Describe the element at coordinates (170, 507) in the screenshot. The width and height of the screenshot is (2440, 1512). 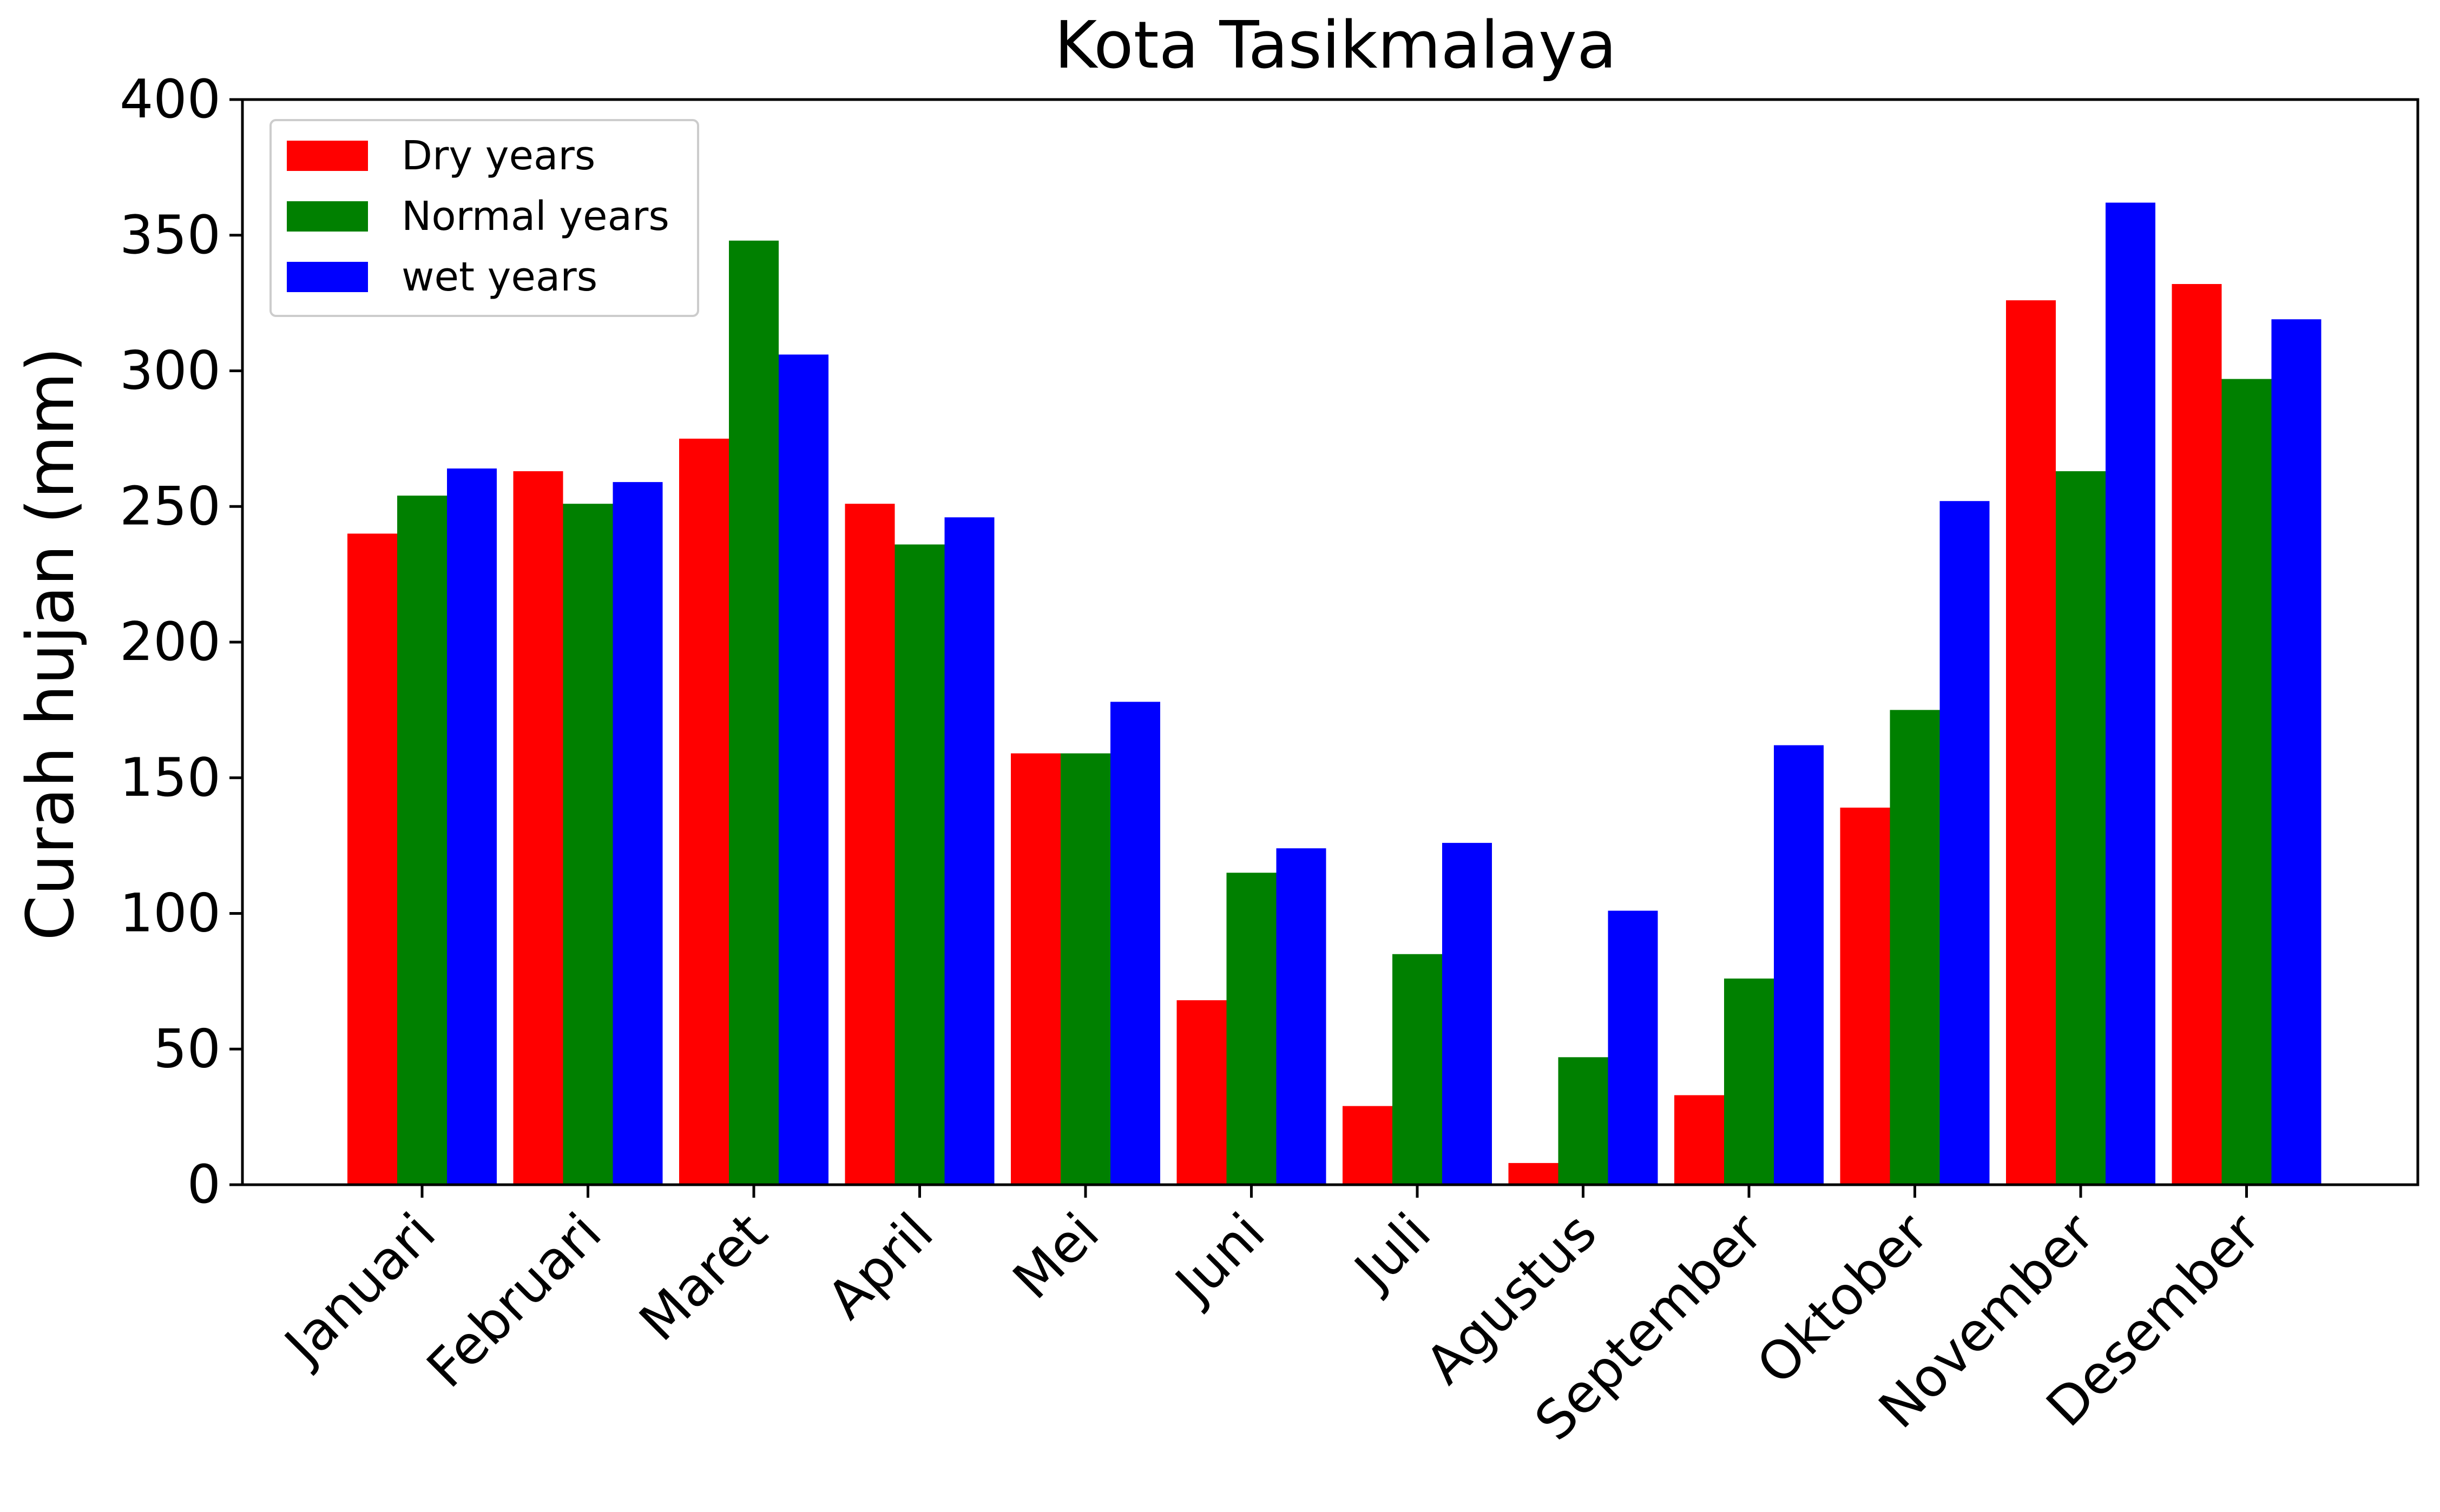
I see `y-tick-label: 250` at that location.